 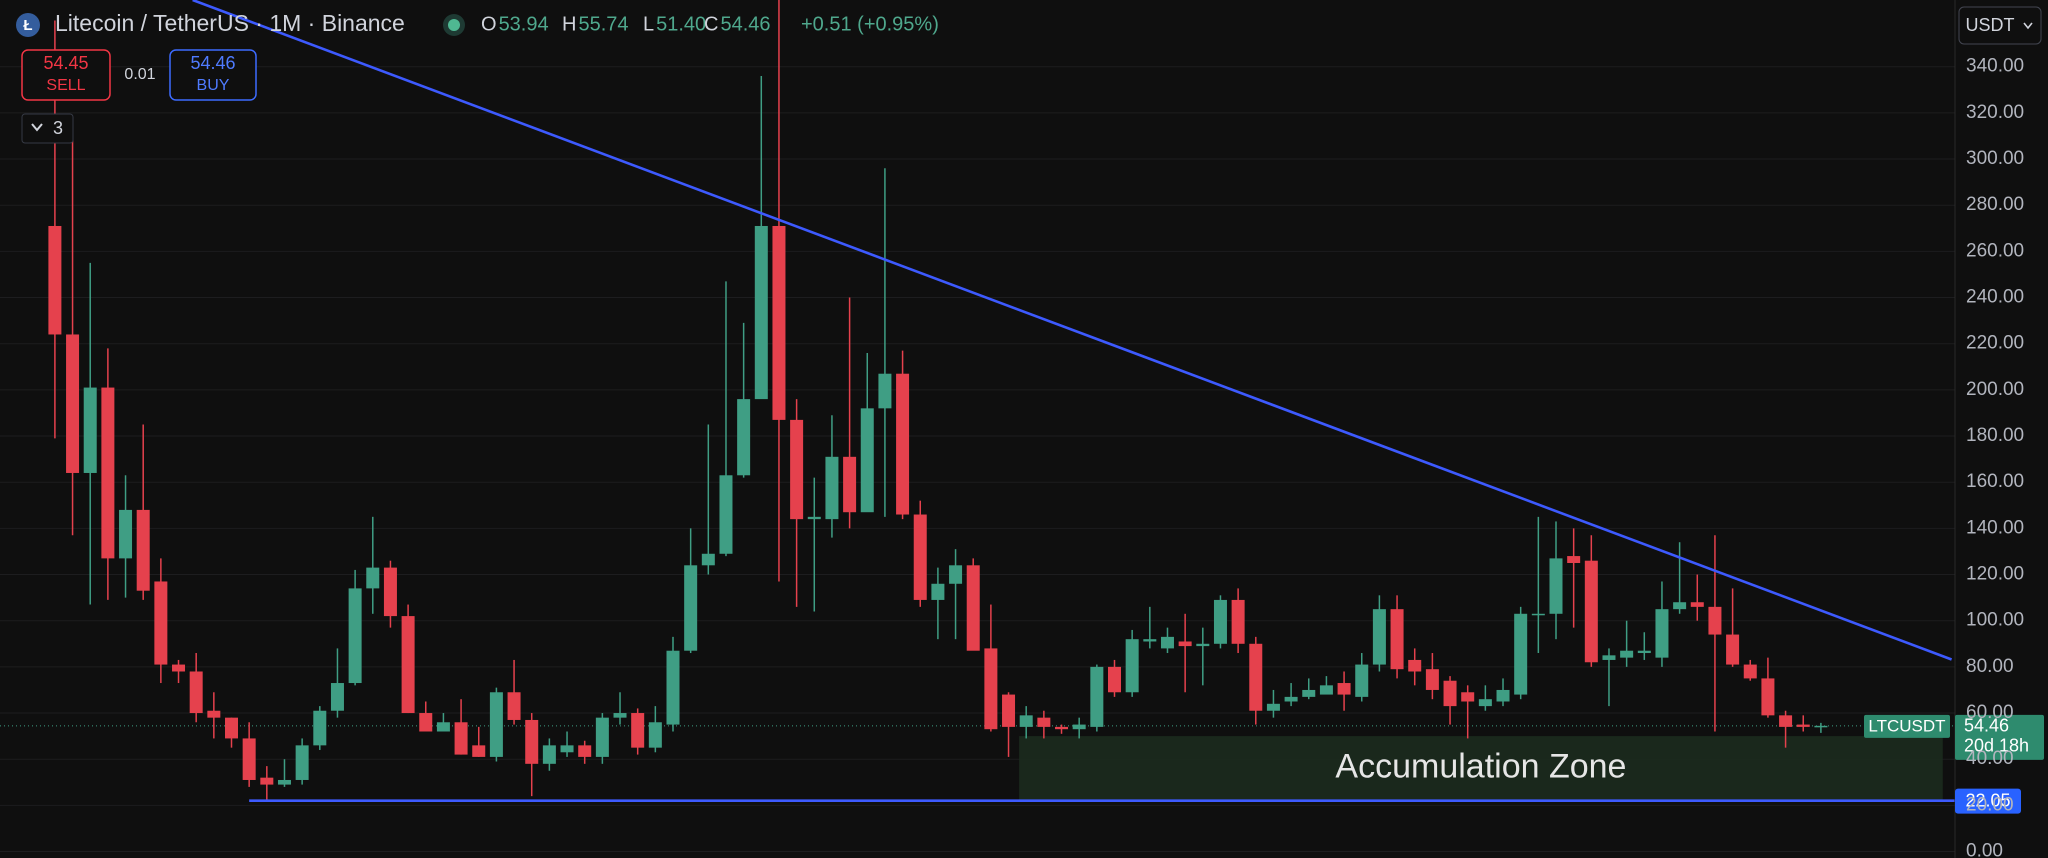 What do you see at coordinates (213, 75) in the screenshot?
I see `buy-button` at bounding box center [213, 75].